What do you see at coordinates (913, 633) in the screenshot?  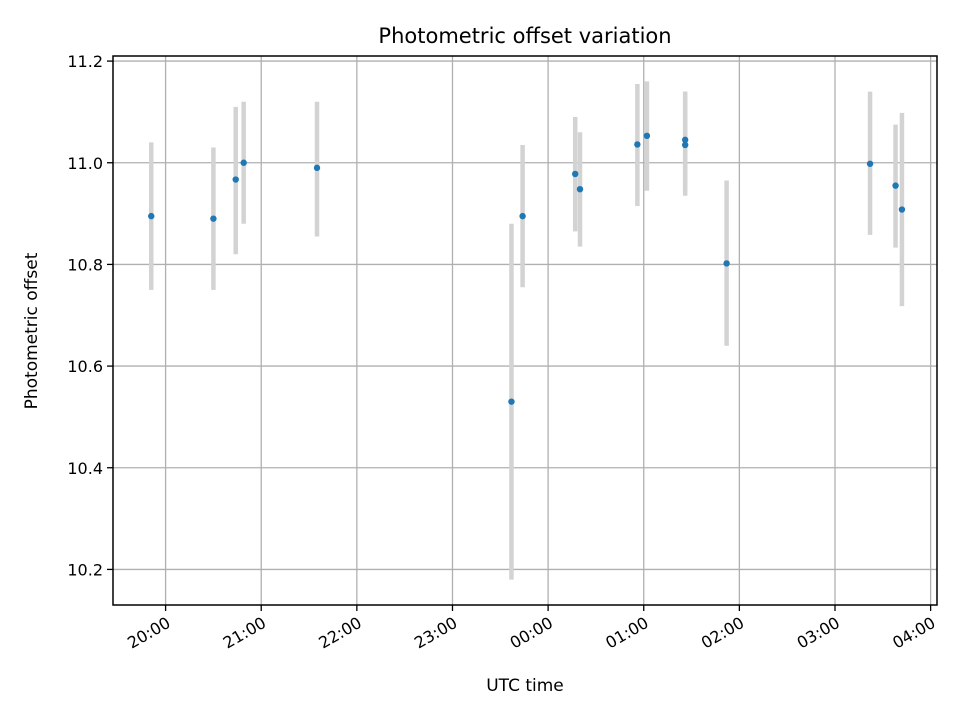 I see `x-tick-label: 04:00` at bounding box center [913, 633].